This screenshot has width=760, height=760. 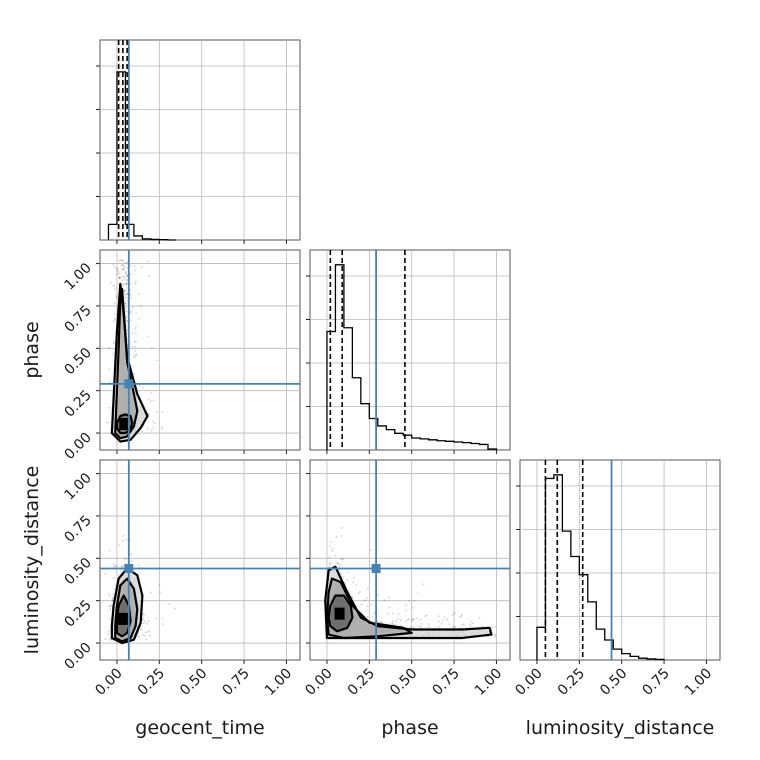 What do you see at coordinates (193, 682) in the screenshot?
I see `xtick-label-geocent_time-2: 0.50` at bounding box center [193, 682].